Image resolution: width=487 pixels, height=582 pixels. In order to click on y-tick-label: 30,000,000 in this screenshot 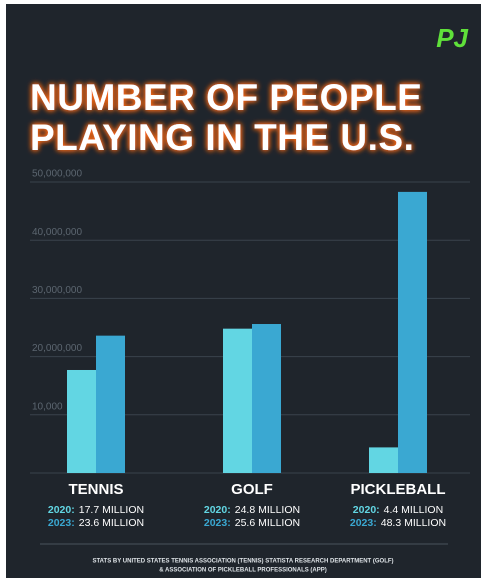, I will do `click(57, 290)`.